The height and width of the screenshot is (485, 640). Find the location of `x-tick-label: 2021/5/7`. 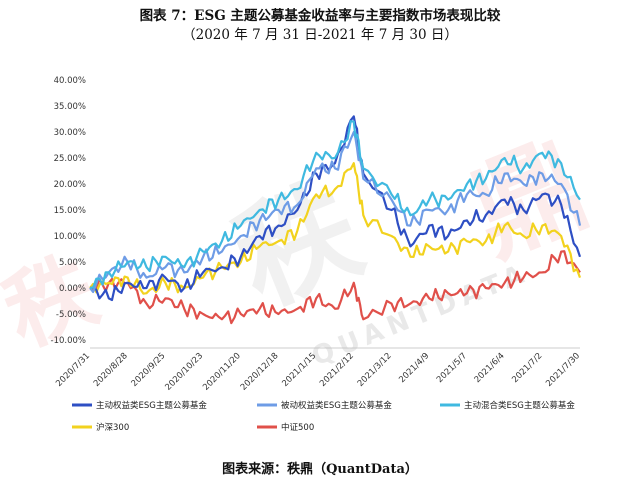

x-tick-label: 2021/5/7 is located at coordinates (452, 368).